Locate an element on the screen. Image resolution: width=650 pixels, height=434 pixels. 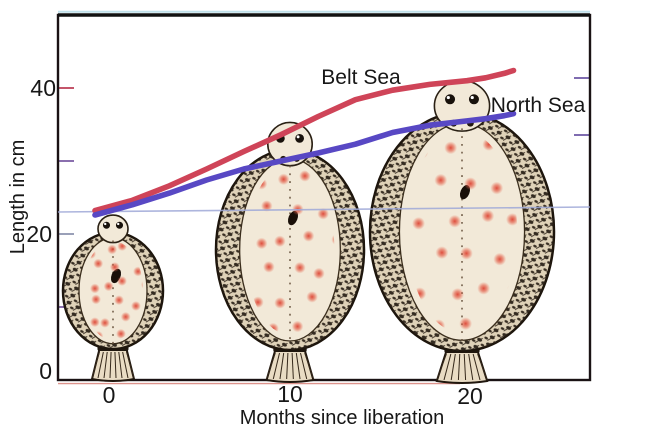
x-axis-title: Months since liberation is located at coordinates (342, 418).